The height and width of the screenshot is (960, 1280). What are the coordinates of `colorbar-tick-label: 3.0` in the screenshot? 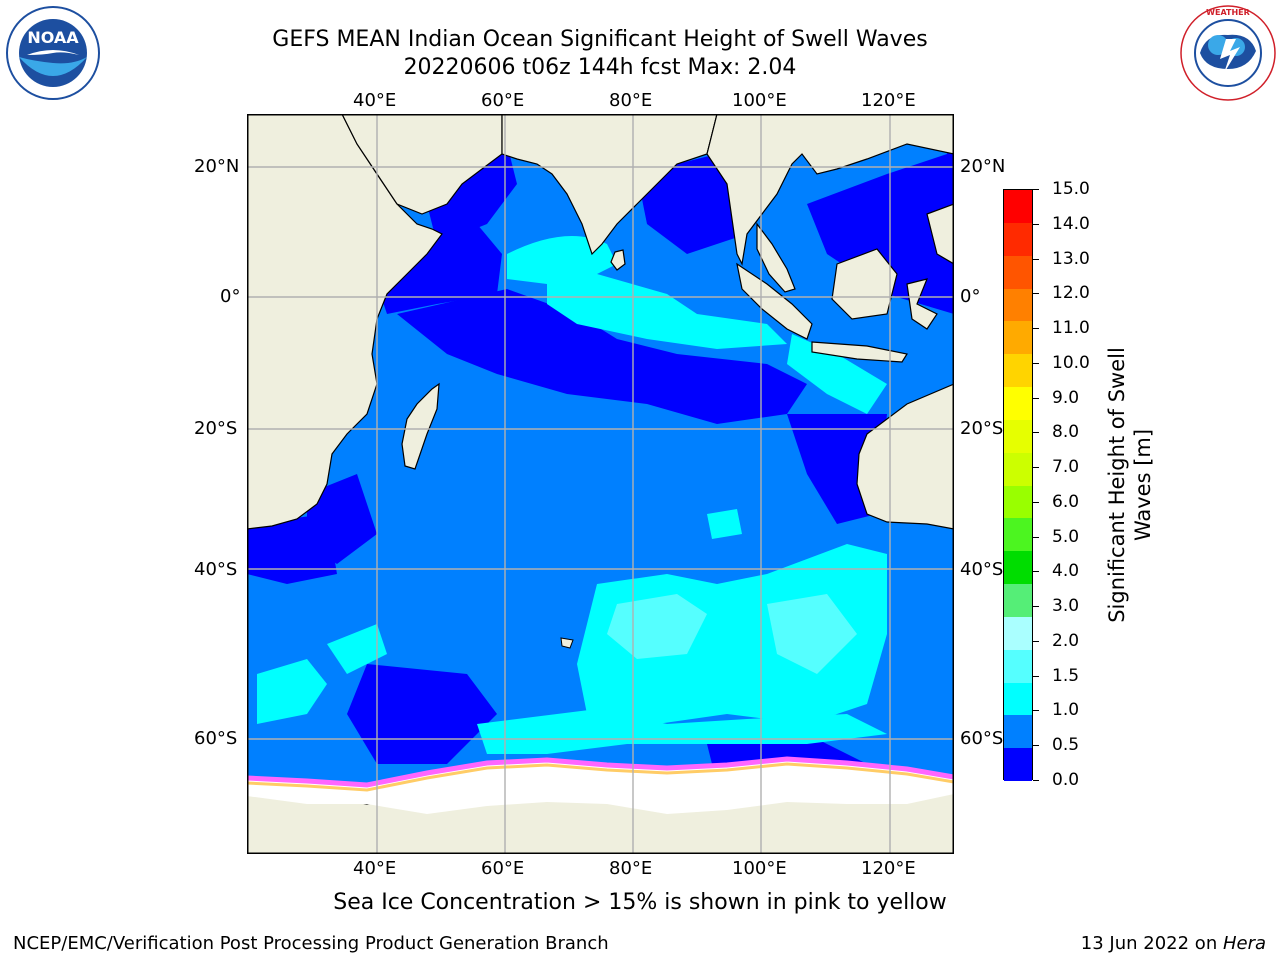 It's located at (1066, 606).